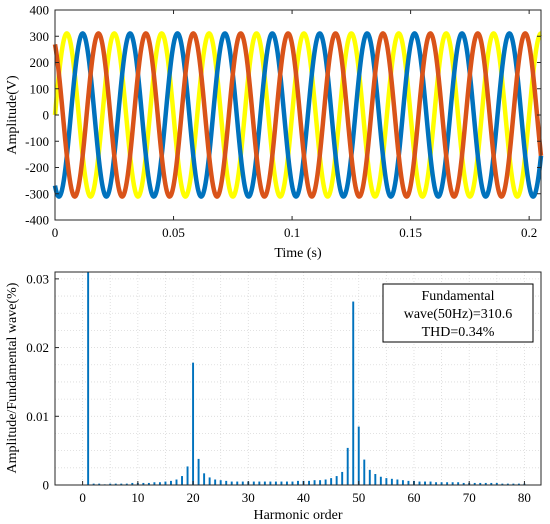  Describe the element at coordinates (358, 497) in the screenshot. I see `spectrum-x-tick-label: 50` at that location.